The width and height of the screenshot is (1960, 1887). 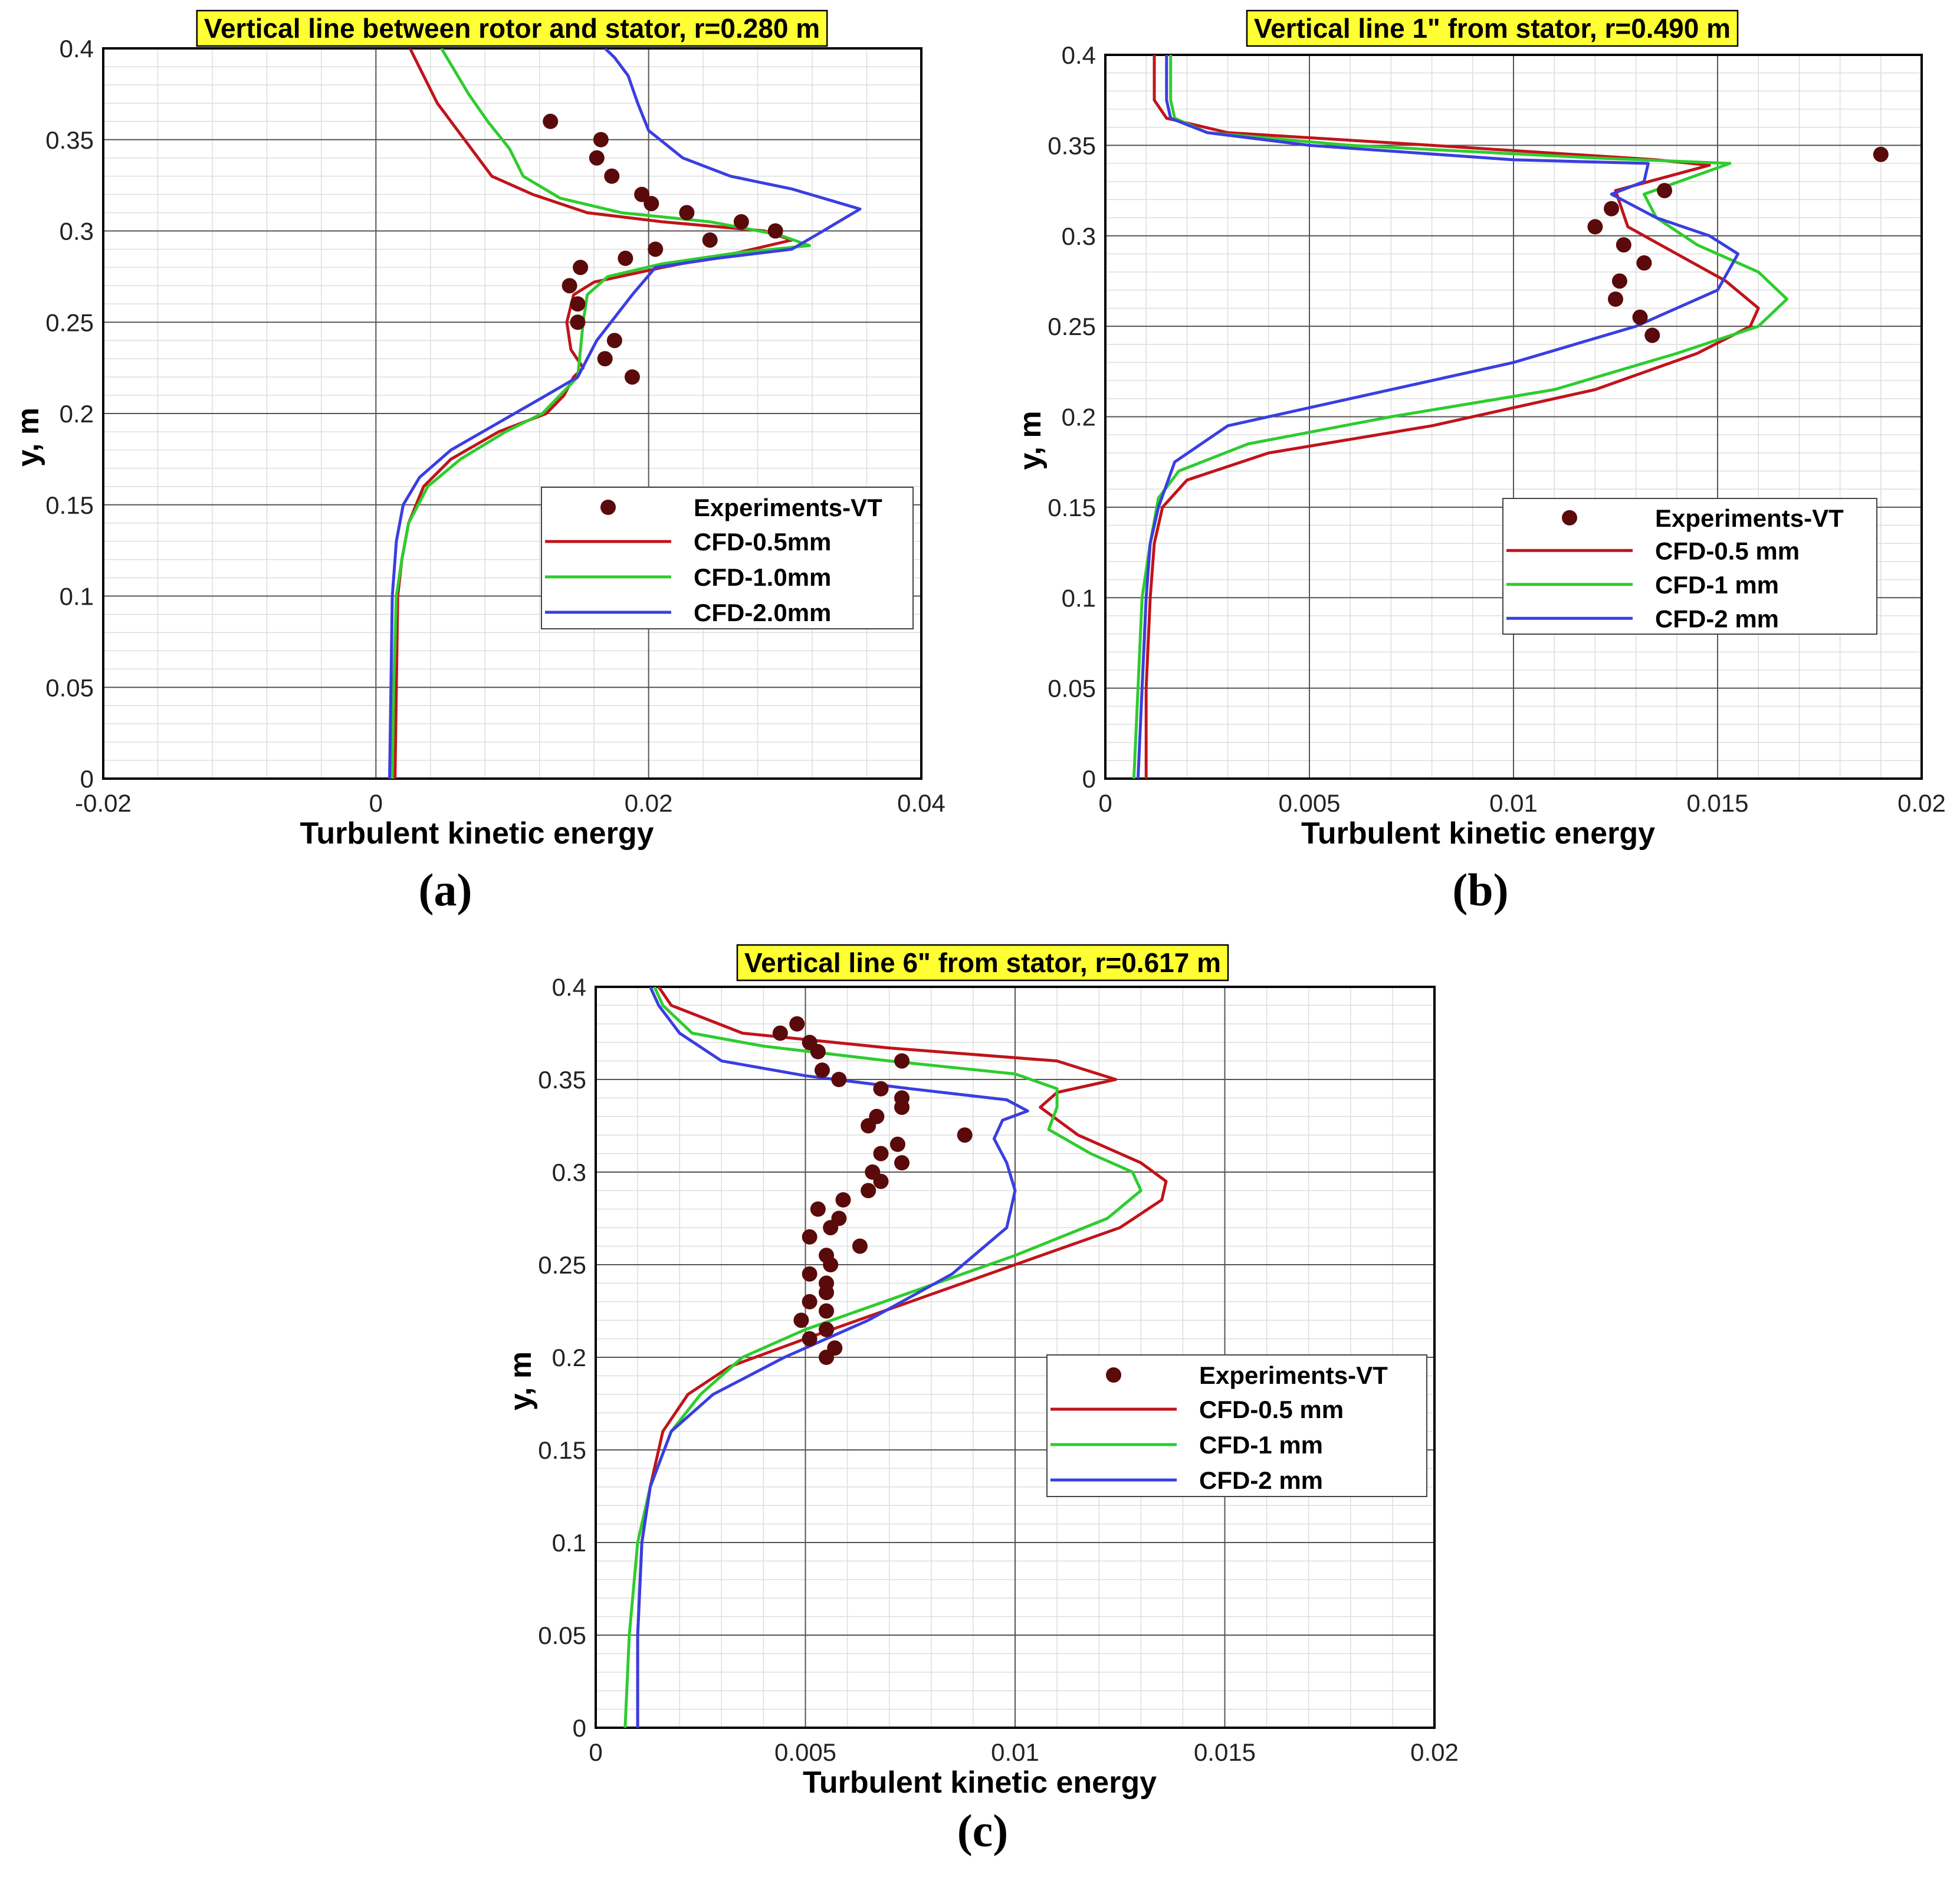 What do you see at coordinates (1513, 803) in the screenshot?
I see `x-tick-label: 0.01` at bounding box center [1513, 803].